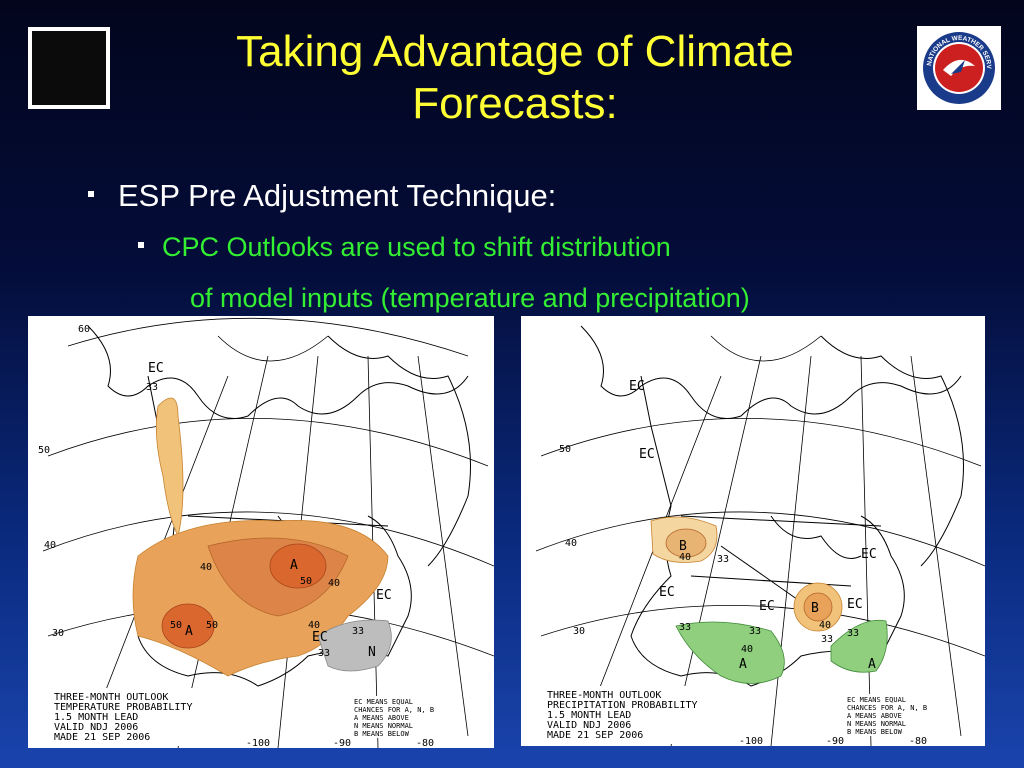  What do you see at coordinates (372, 652) in the screenshot?
I see `region-label: N` at bounding box center [372, 652].